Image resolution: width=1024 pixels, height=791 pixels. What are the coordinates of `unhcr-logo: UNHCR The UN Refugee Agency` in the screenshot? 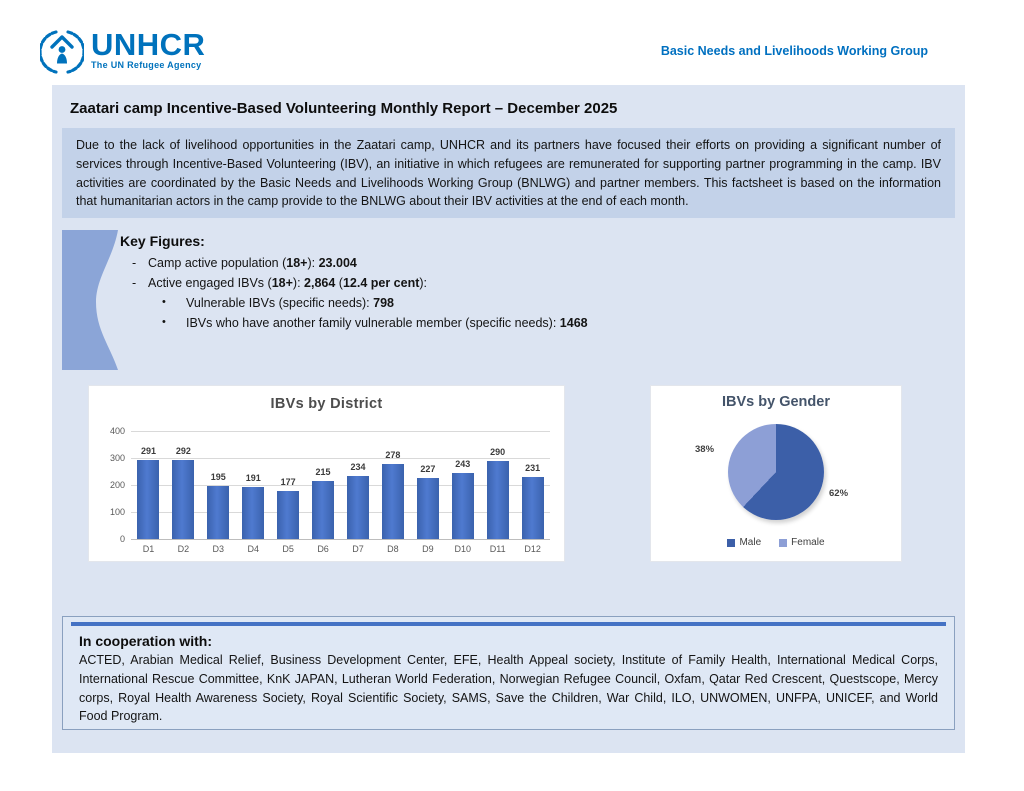 It's located at (123, 50).